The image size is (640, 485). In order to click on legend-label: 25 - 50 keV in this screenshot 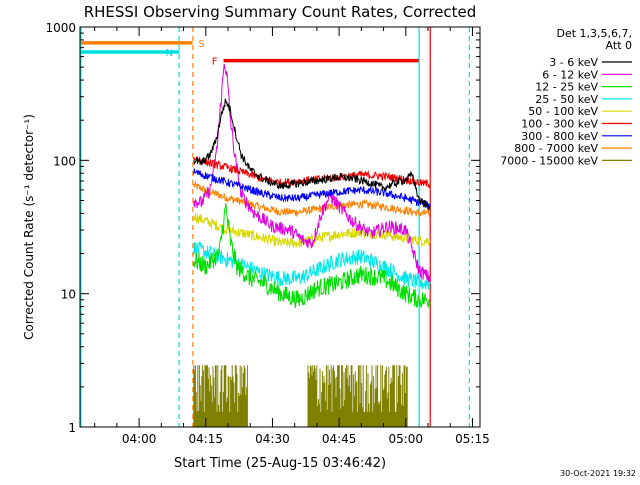, I will do `click(566, 99)`.